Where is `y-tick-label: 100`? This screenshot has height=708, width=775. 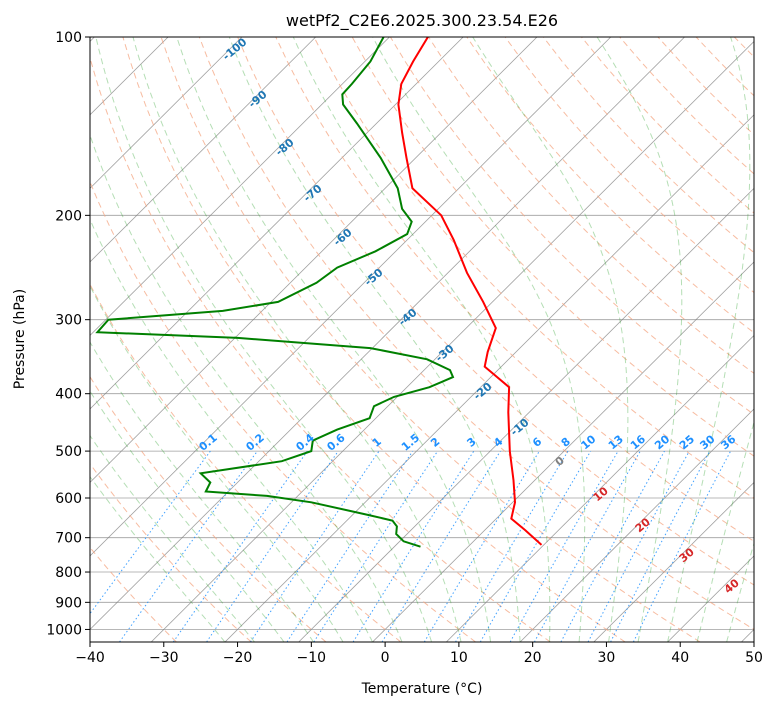 y-tick-label: 100 is located at coordinates (68, 38).